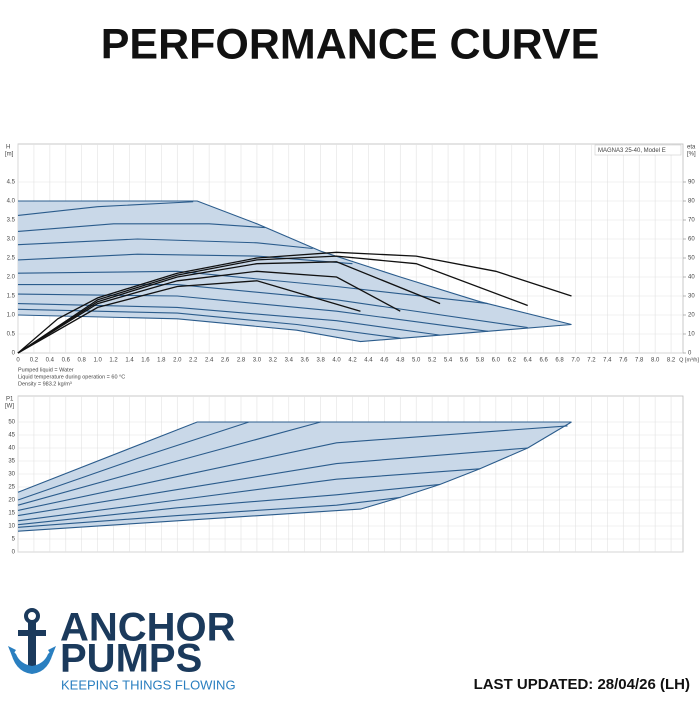 This screenshot has width=700, height=705. I want to click on y2-tick-label: 30, so click(691, 297).